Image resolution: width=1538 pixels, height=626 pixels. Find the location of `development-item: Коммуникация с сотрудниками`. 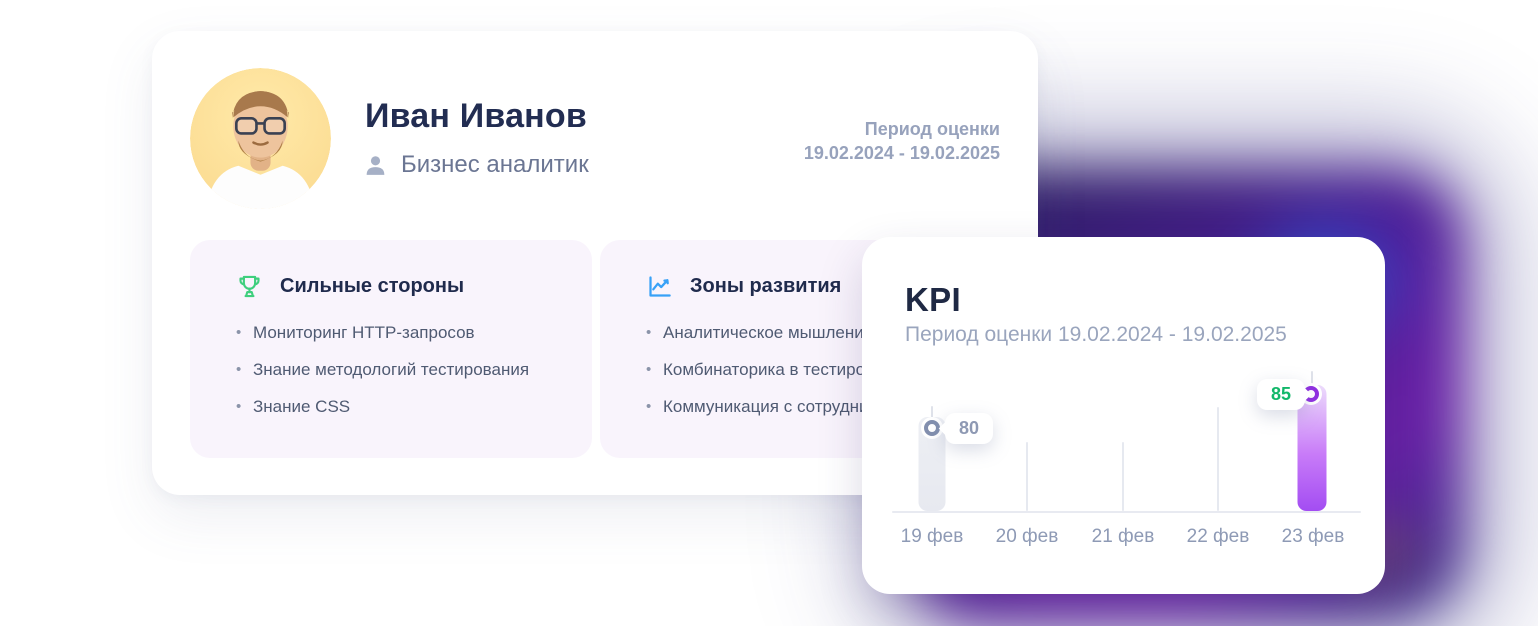

development-item: Коммуникация с сотрудниками is located at coordinates (809, 407).